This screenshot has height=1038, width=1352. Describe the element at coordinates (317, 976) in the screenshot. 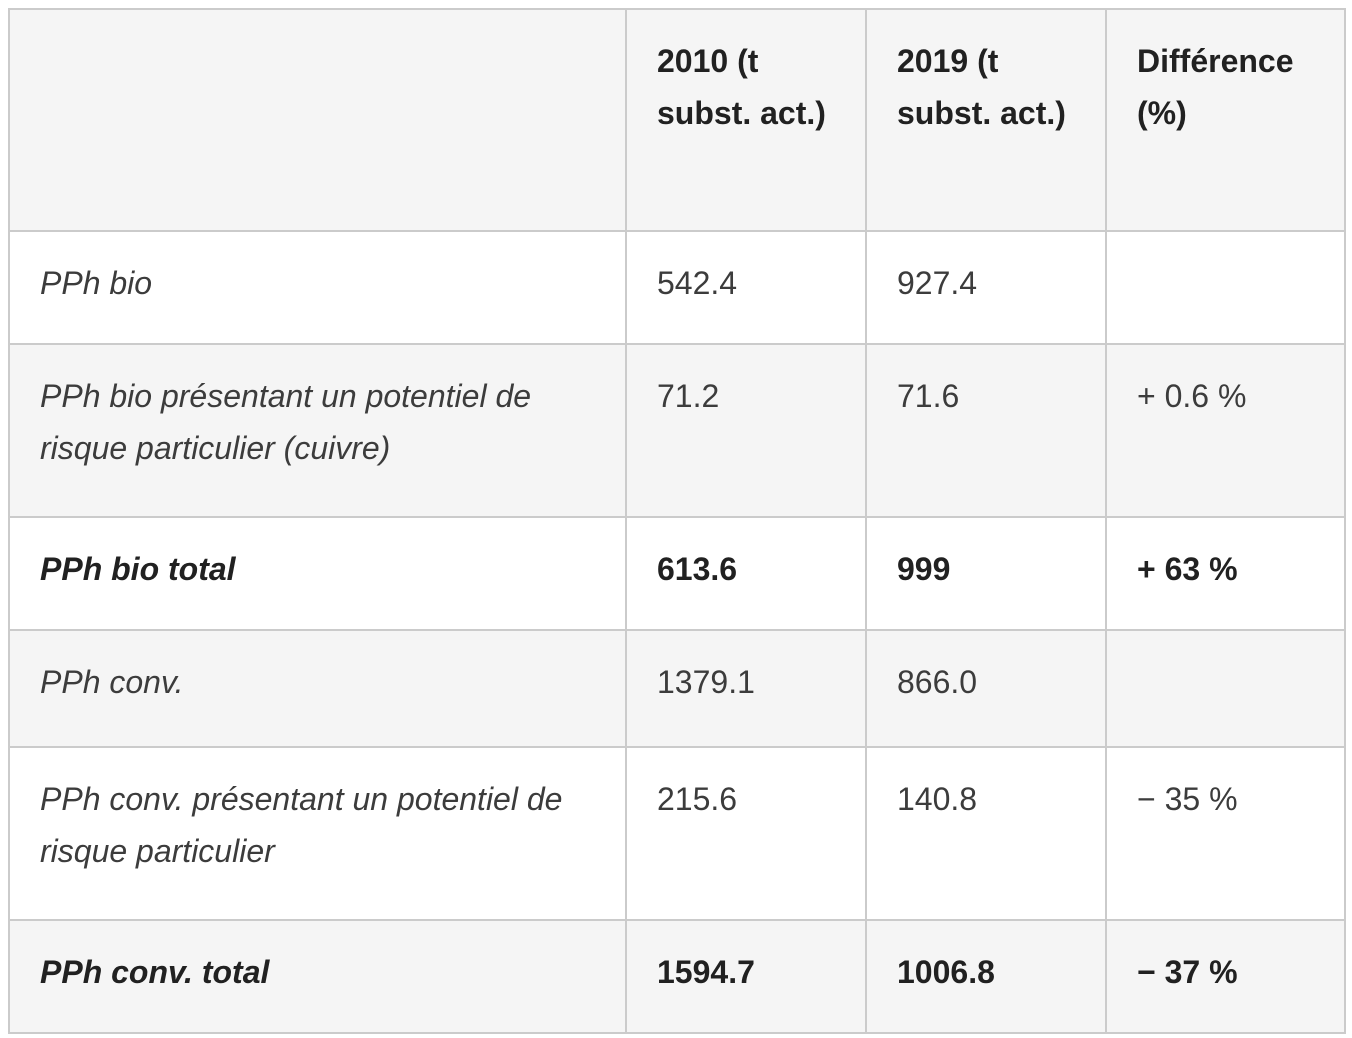

I see `row-label: PPh conv. total` at that location.